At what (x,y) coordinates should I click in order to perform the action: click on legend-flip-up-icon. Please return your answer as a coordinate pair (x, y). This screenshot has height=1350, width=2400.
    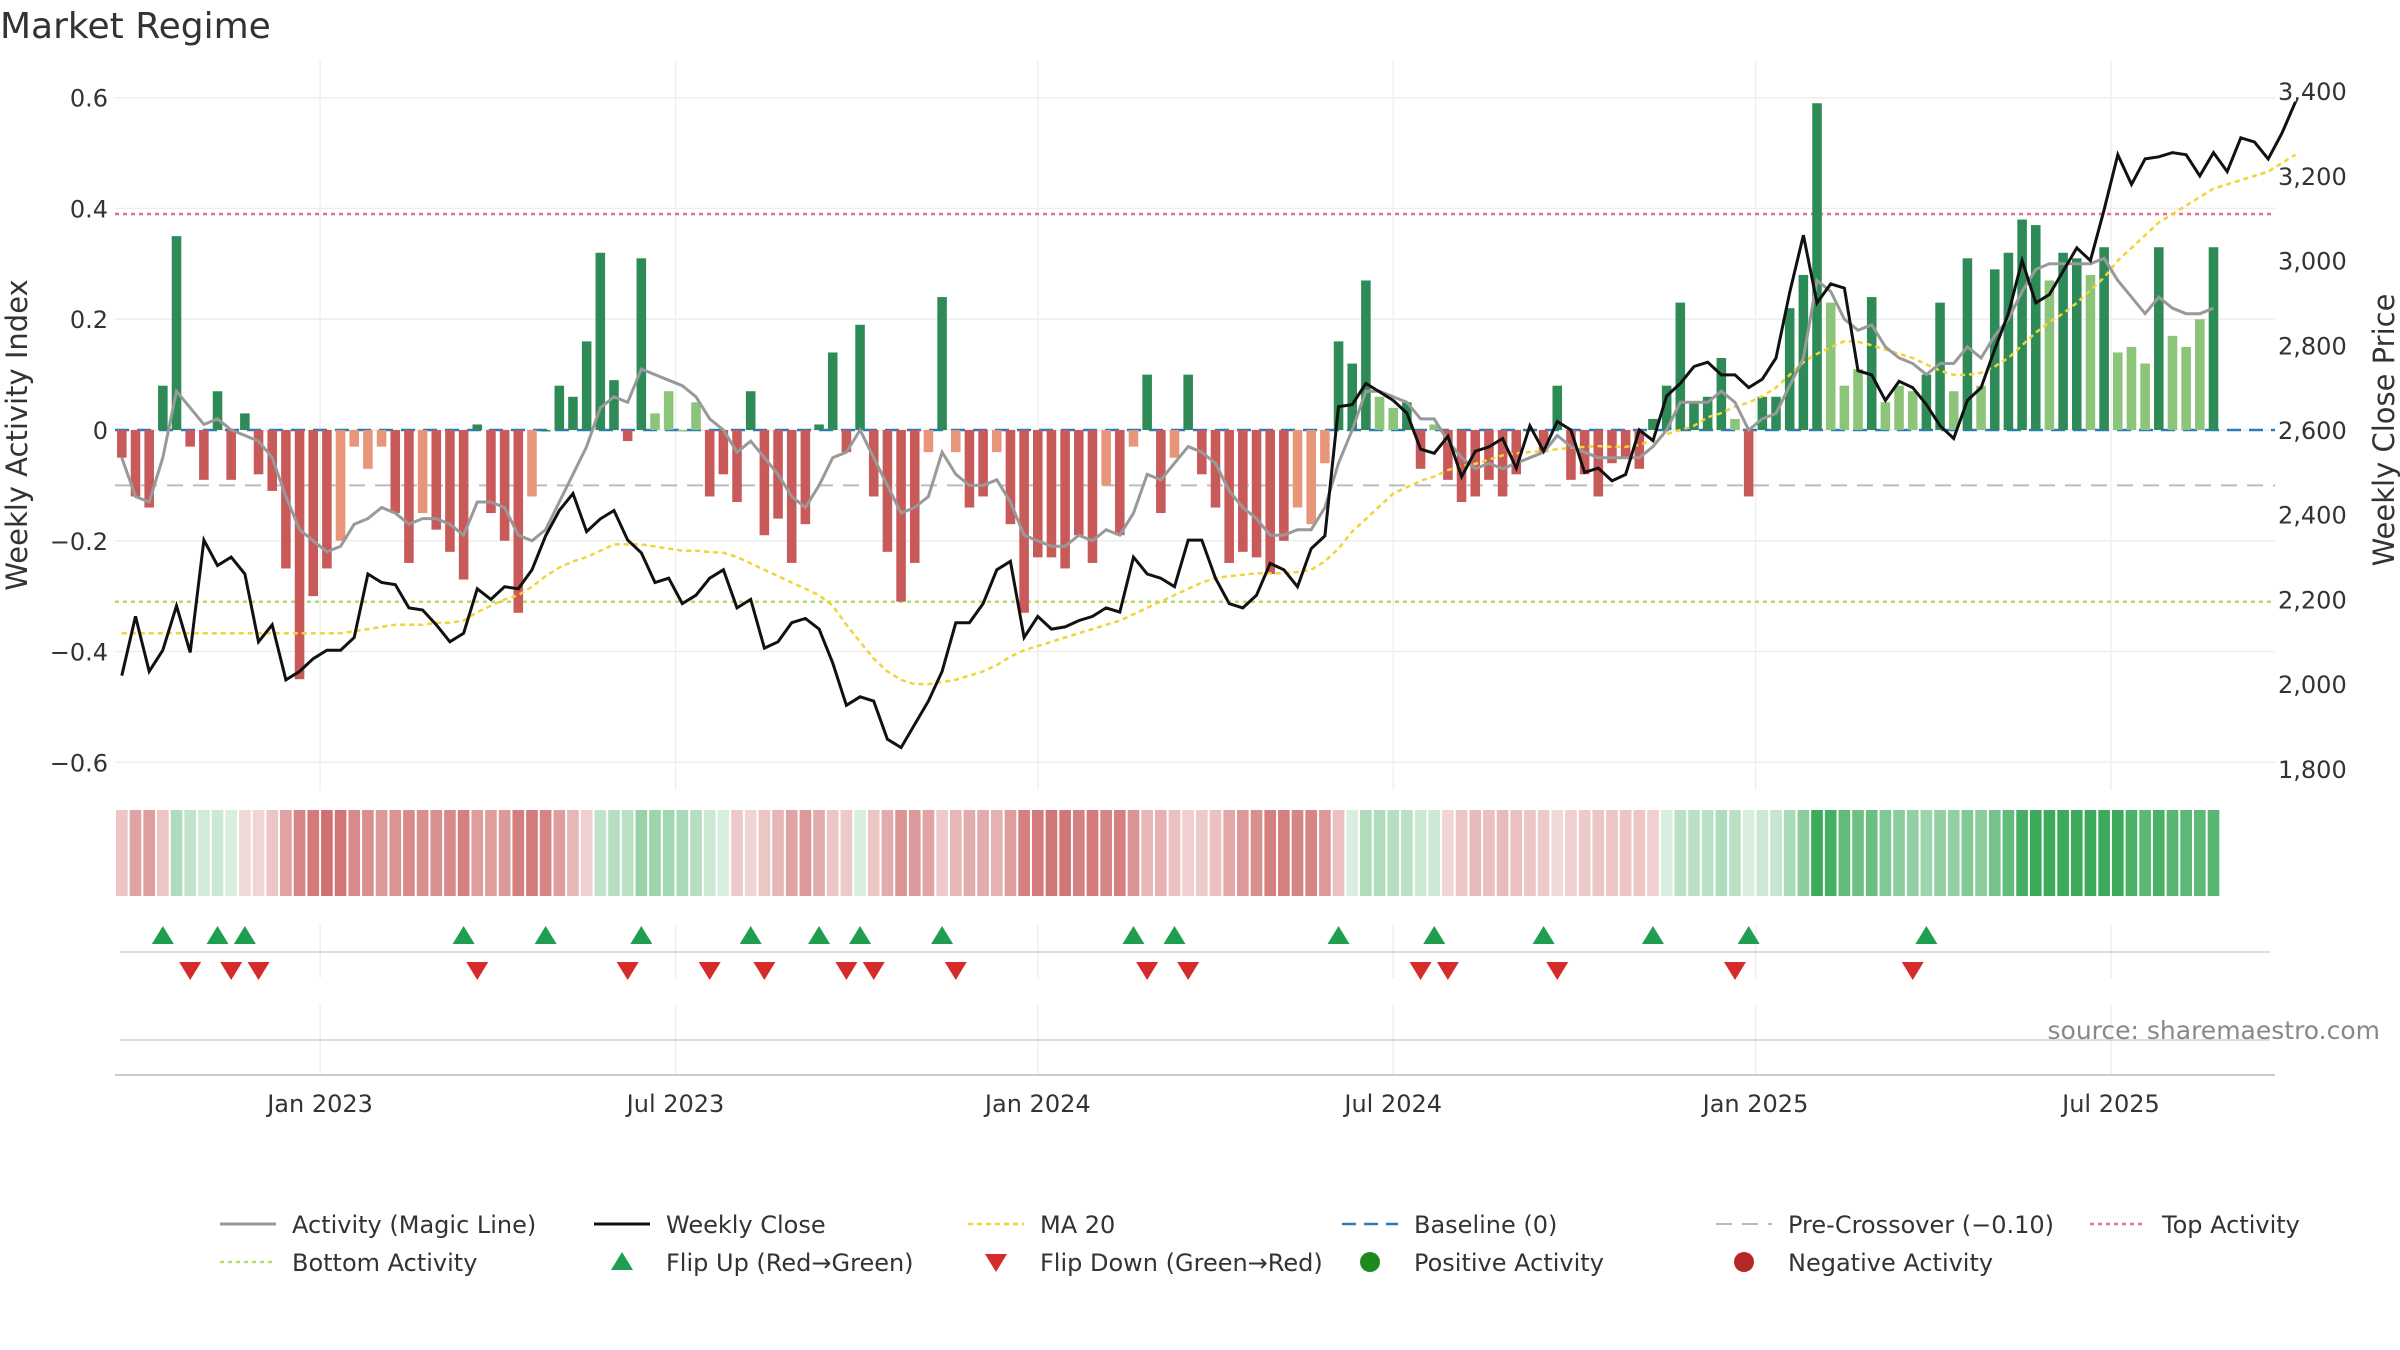
    Looking at the image, I should click on (622, 1261).